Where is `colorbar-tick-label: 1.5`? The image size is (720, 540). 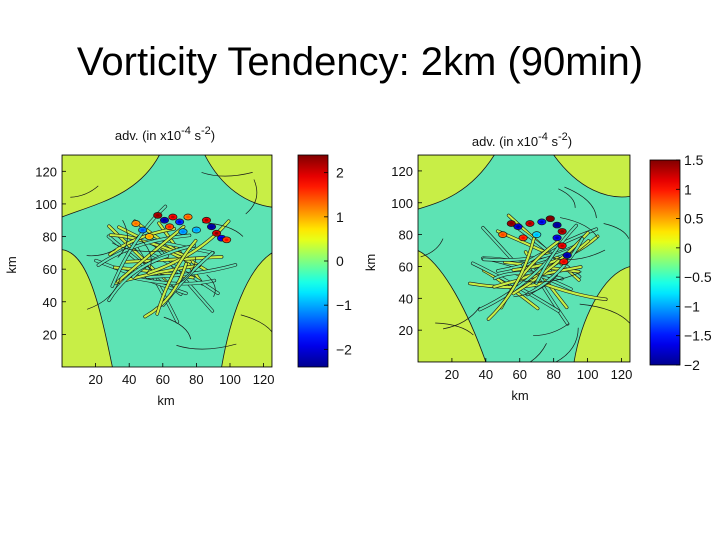
colorbar-tick-label: 1.5 is located at coordinates (694, 160).